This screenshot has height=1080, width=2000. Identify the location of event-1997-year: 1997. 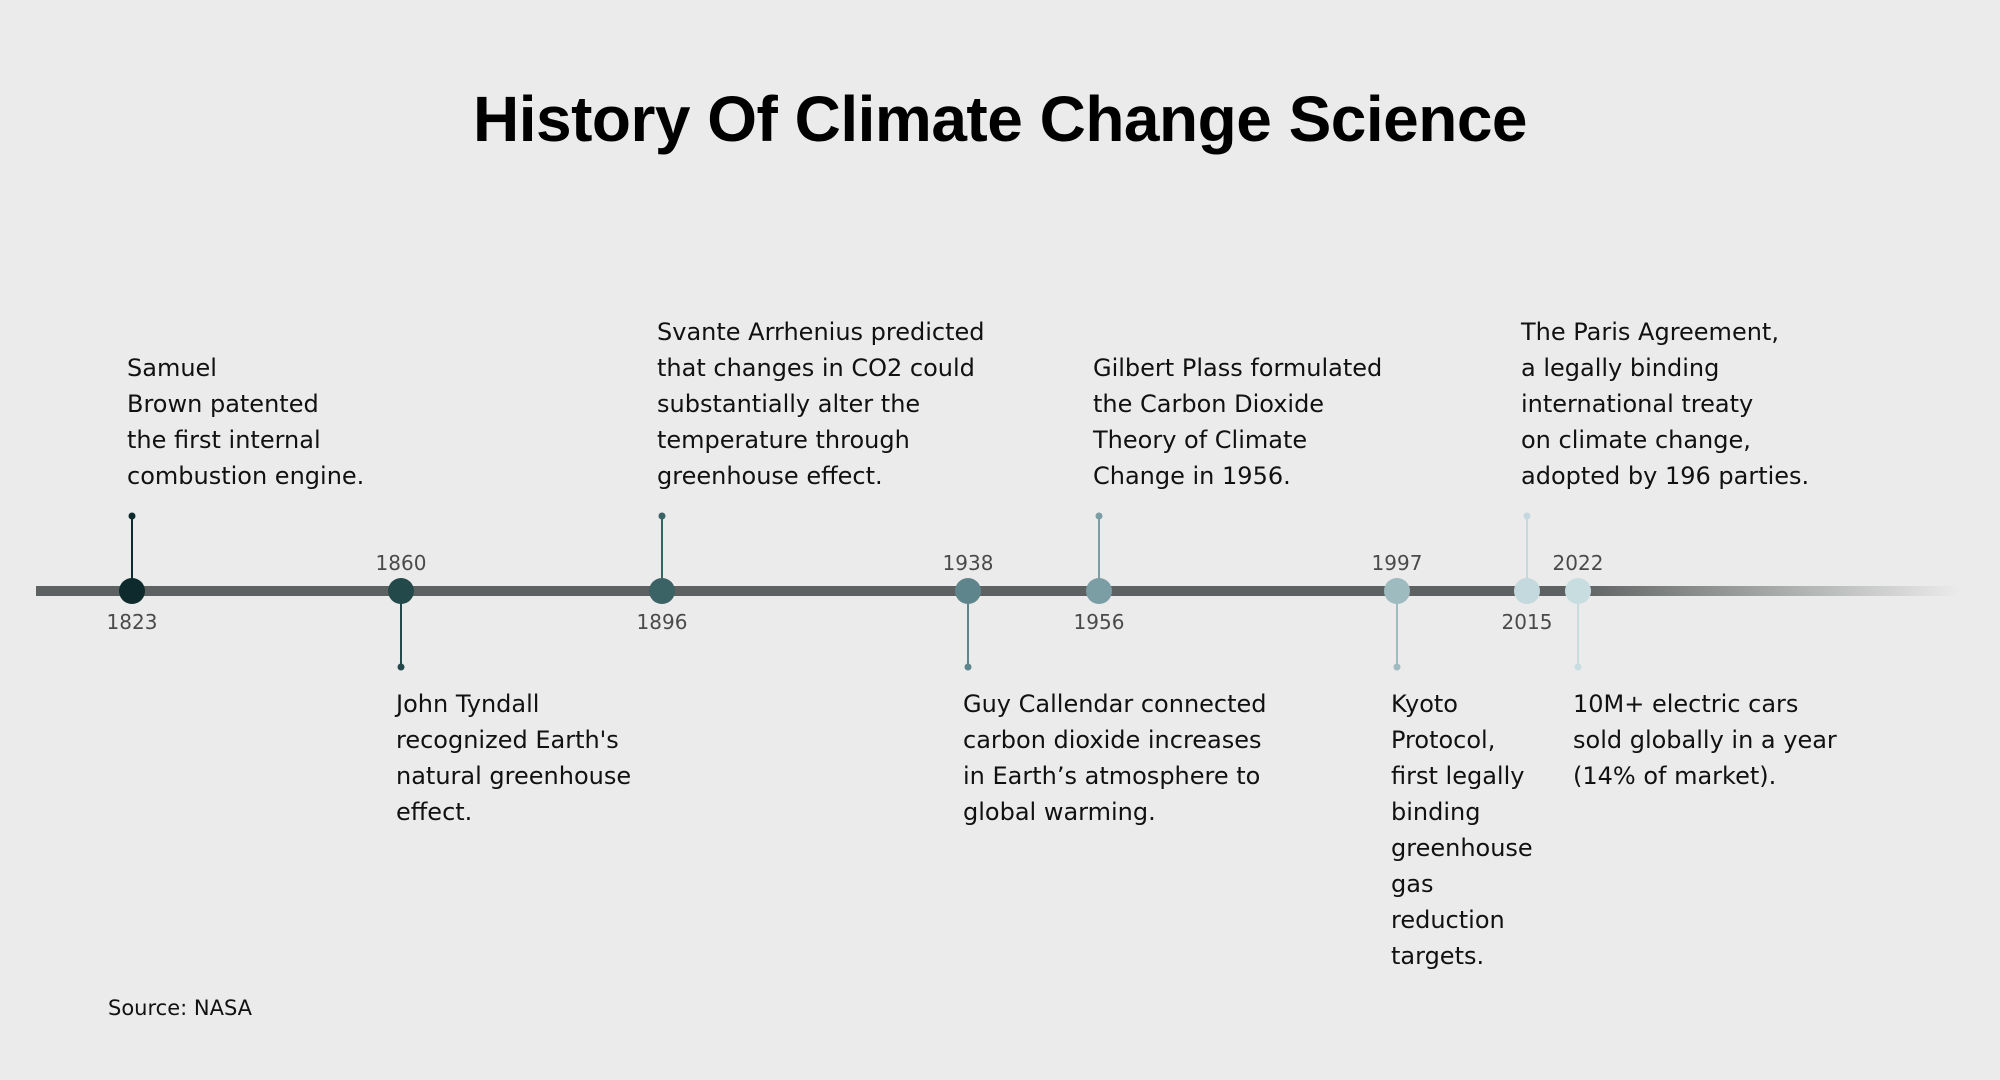
(1397, 563).